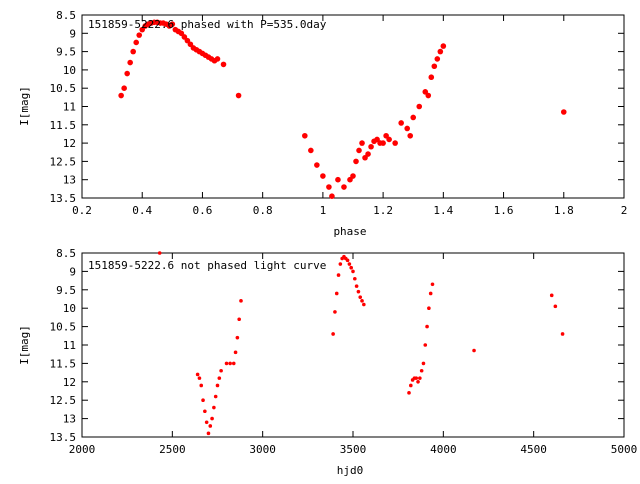  I want to click on y-tick-label: 9.5, so click(66, 52).